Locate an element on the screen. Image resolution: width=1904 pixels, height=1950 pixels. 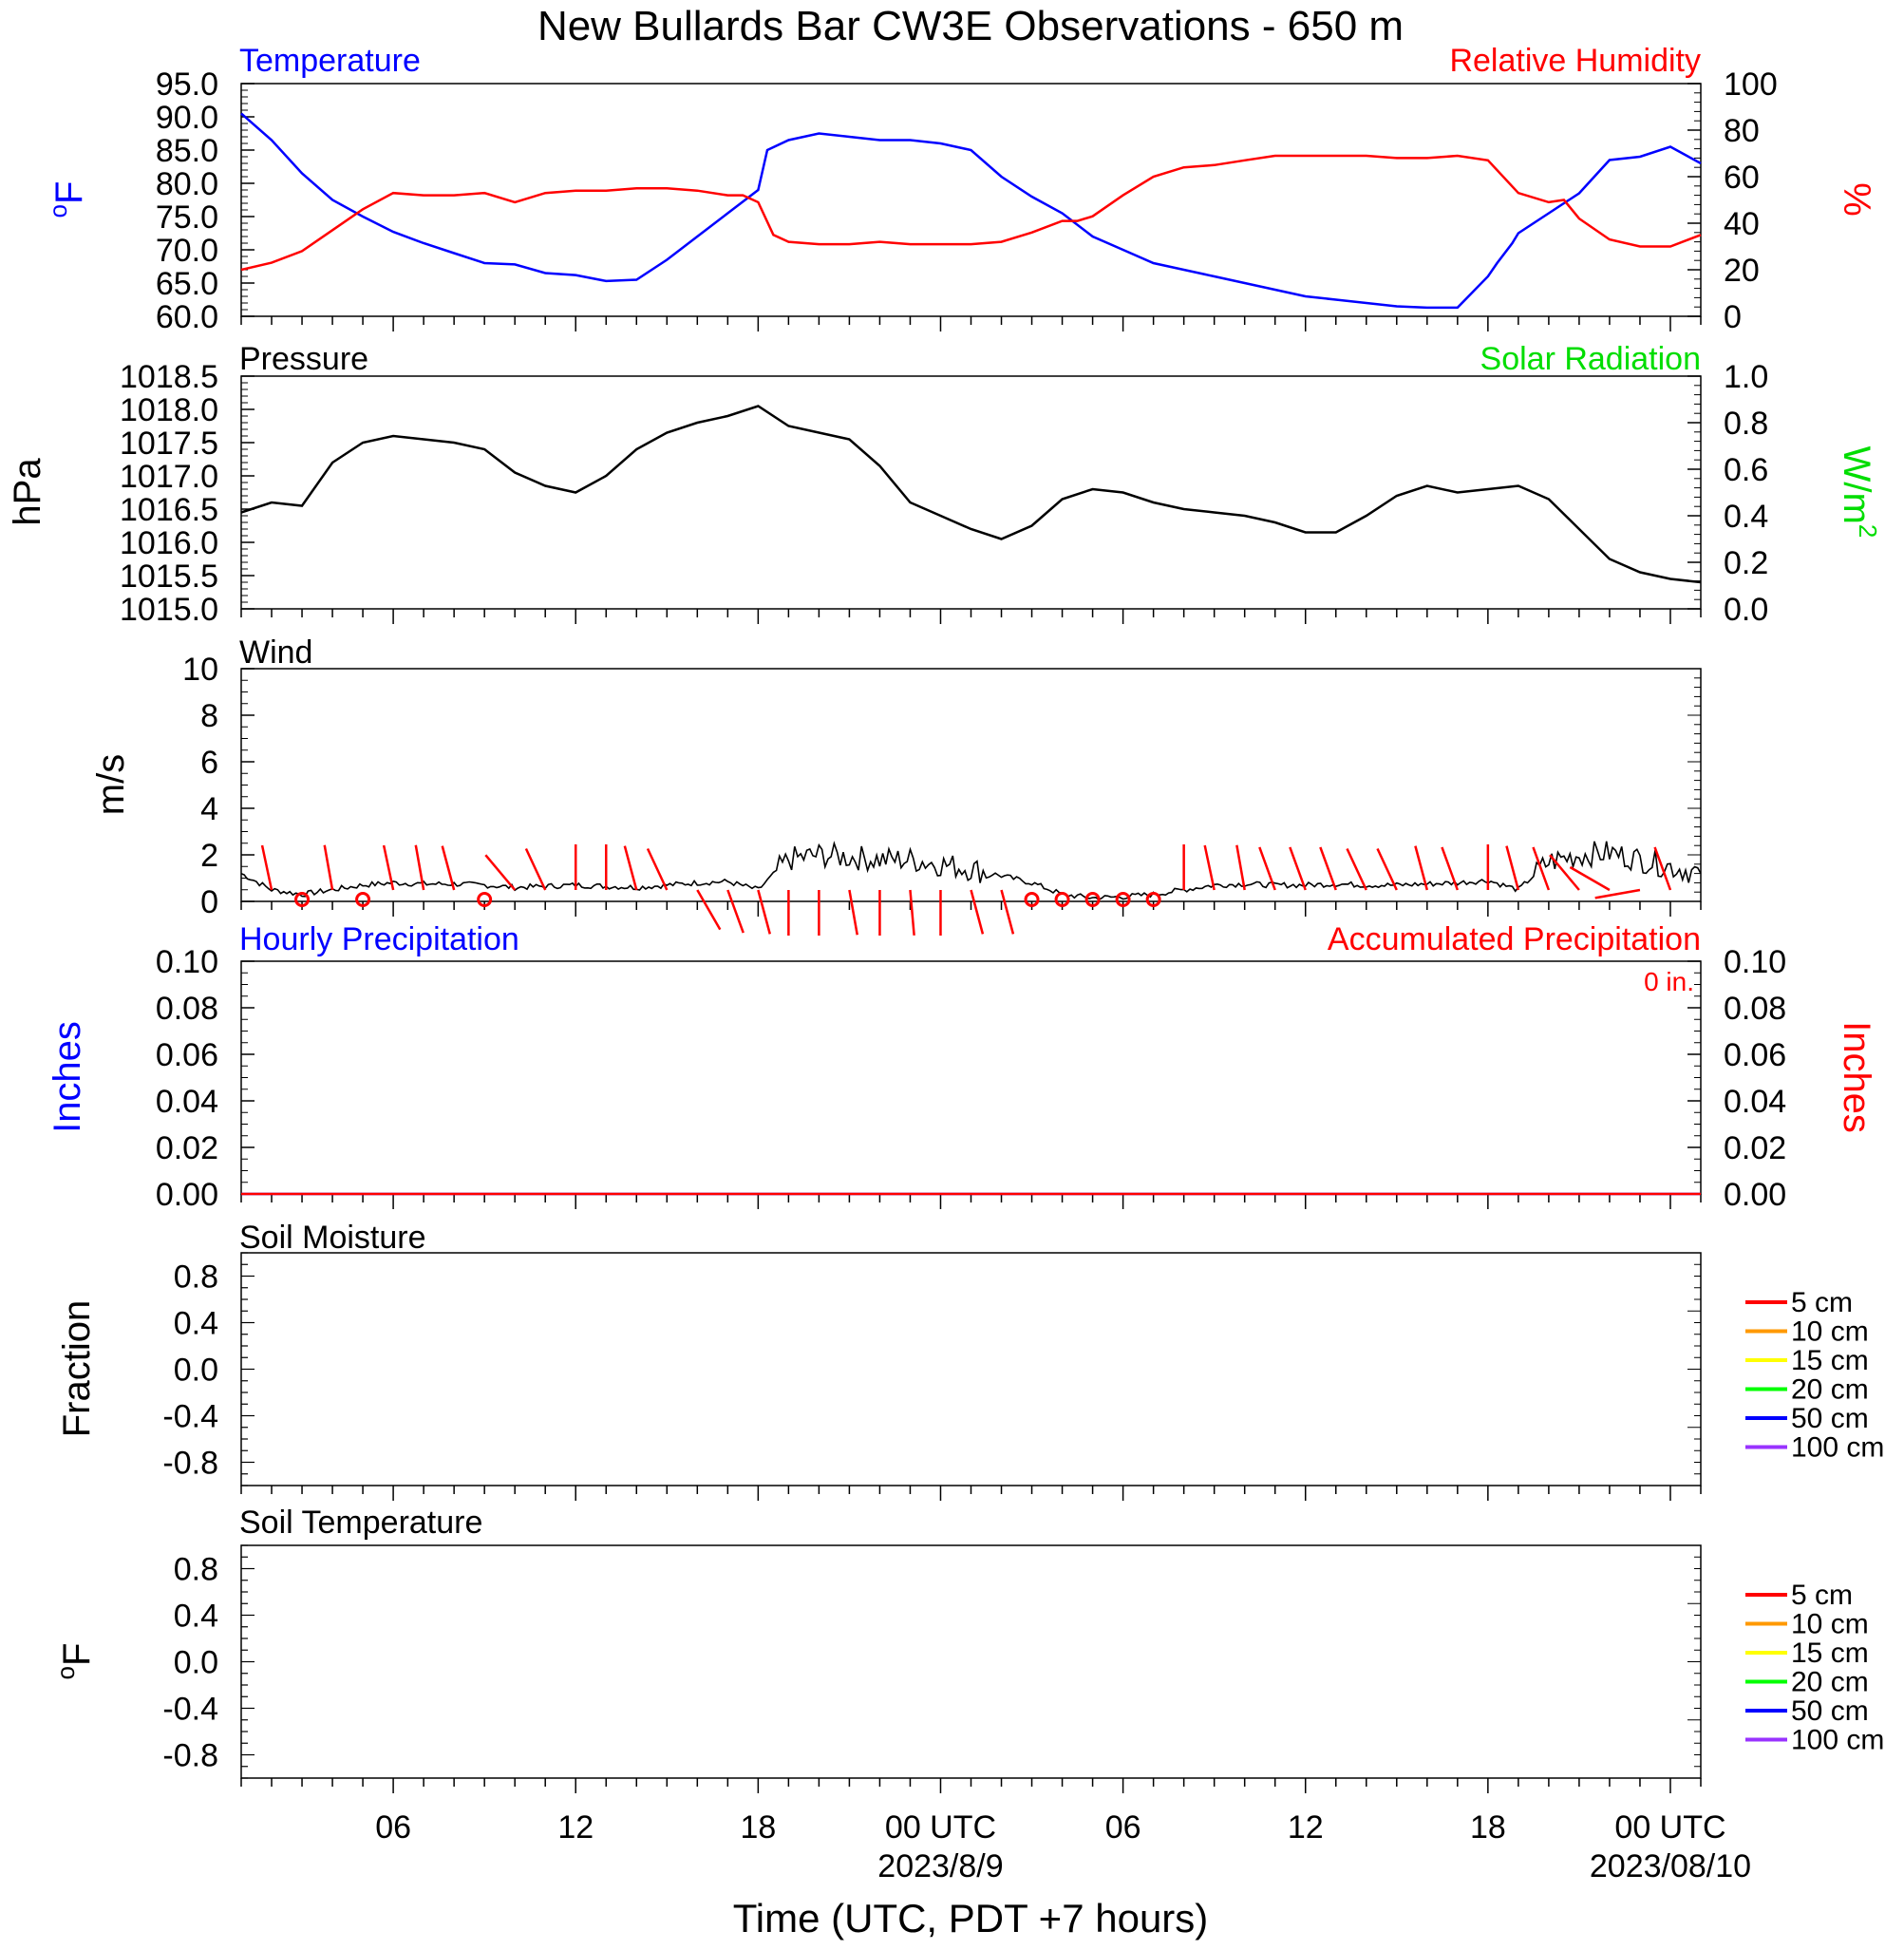
y-tick-label: 0.4 is located at coordinates (196, 1617).